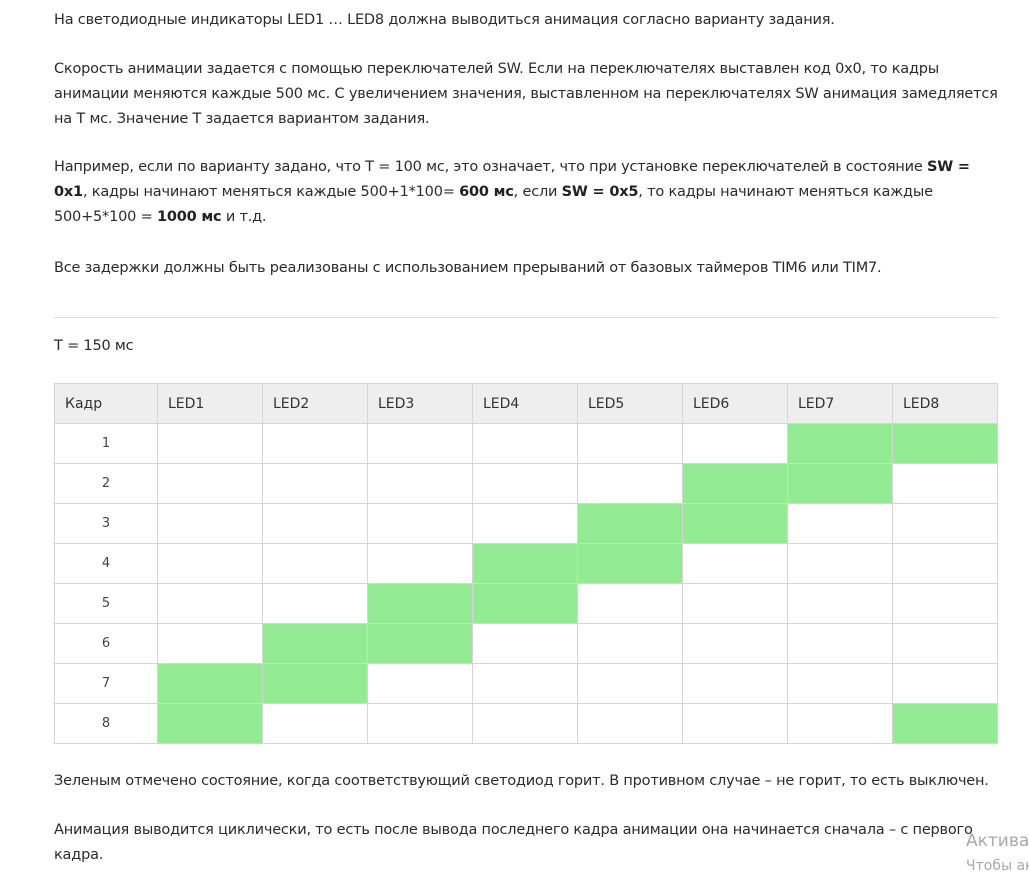 The width and height of the screenshot is (1029, 885). Describe the element at coordinates (600, 192) in the screenshot. I see `example-bold-sw5: SW = 0x5` at that location.